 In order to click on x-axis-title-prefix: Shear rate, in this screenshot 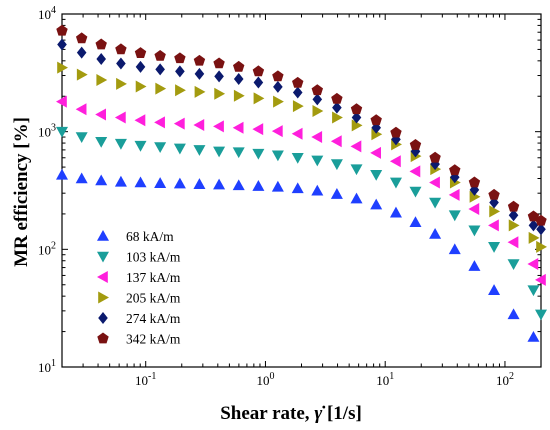, I will do `click(267, 413)`.